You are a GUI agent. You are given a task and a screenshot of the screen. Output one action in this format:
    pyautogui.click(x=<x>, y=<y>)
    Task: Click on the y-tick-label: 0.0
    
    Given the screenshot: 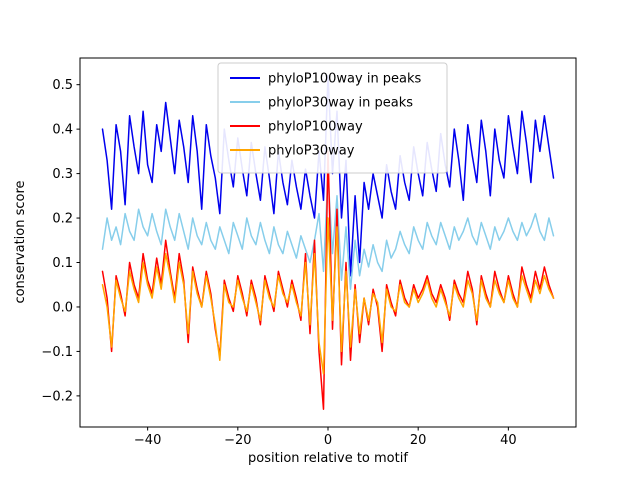 What is the action you would take?
    pyautogui.click(x=62, y=307)
    